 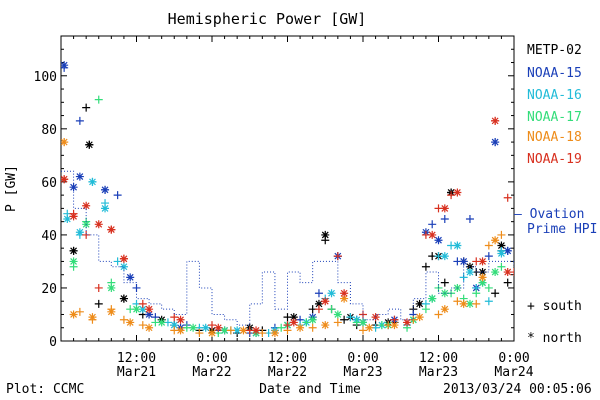 What do you see at coordinates (49, 289) in the screenshot?
I see `y-tick-label: 20` at bounding box center [49, 289].